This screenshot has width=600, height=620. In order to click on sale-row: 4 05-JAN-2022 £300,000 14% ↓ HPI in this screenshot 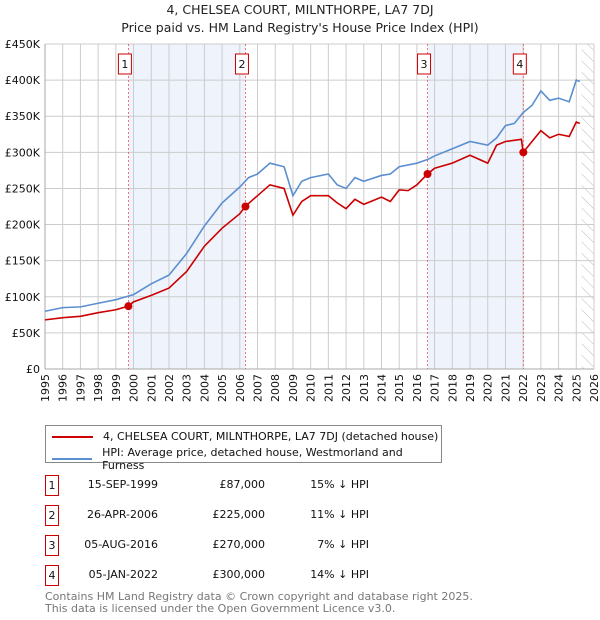, I will do `click(245, 575)`.